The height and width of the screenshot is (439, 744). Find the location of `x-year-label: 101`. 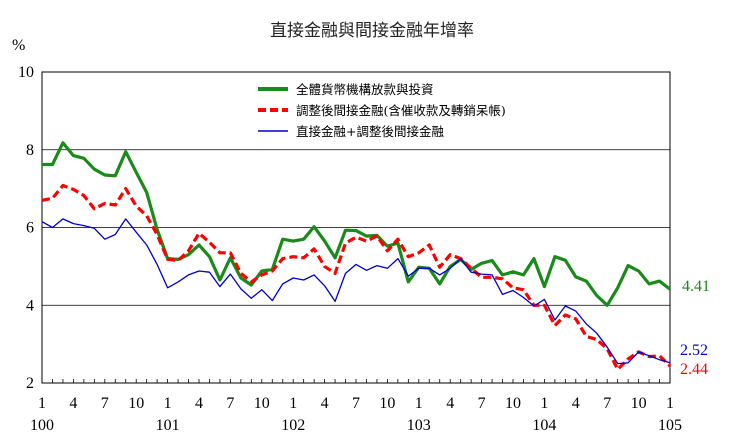

x-year-label: 101 is located at coordinates (168, 425).